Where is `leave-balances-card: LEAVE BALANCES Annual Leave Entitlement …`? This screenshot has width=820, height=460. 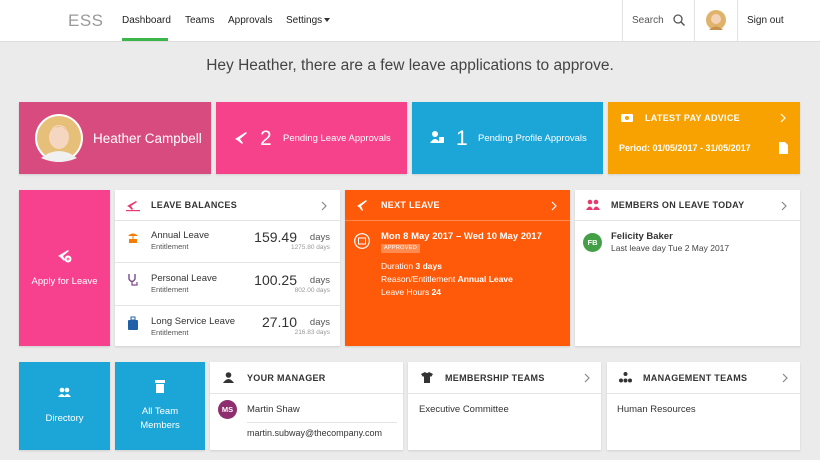 leave-balances-card: LEAVE BALANCES Annual Leave Entitlement … is located at coordinates (227, 268).